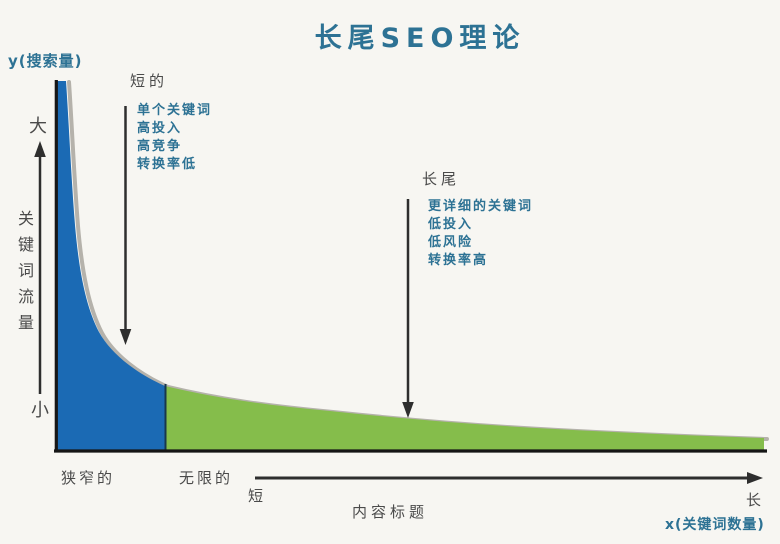 The height and width of the screenshot is (544, 780). Describe the element at coordinates (464, 418) in the screenshot. I see `tail-area` at that location.